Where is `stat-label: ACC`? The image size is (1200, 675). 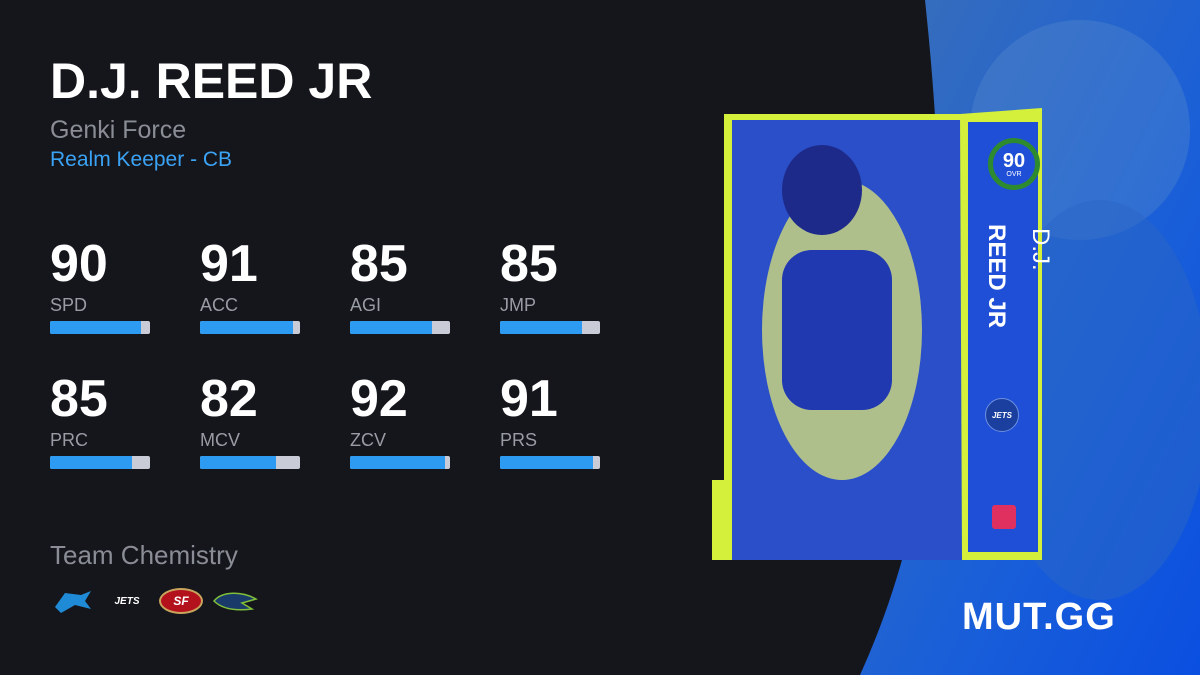 stat-label: ACC is located at coordinates (219, 305).